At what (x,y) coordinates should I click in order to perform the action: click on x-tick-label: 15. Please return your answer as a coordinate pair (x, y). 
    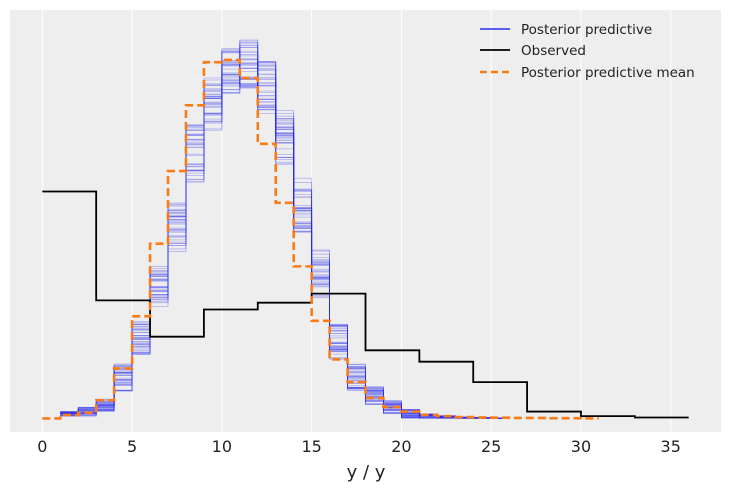
    Looking at the image, I should click on (311, 446).